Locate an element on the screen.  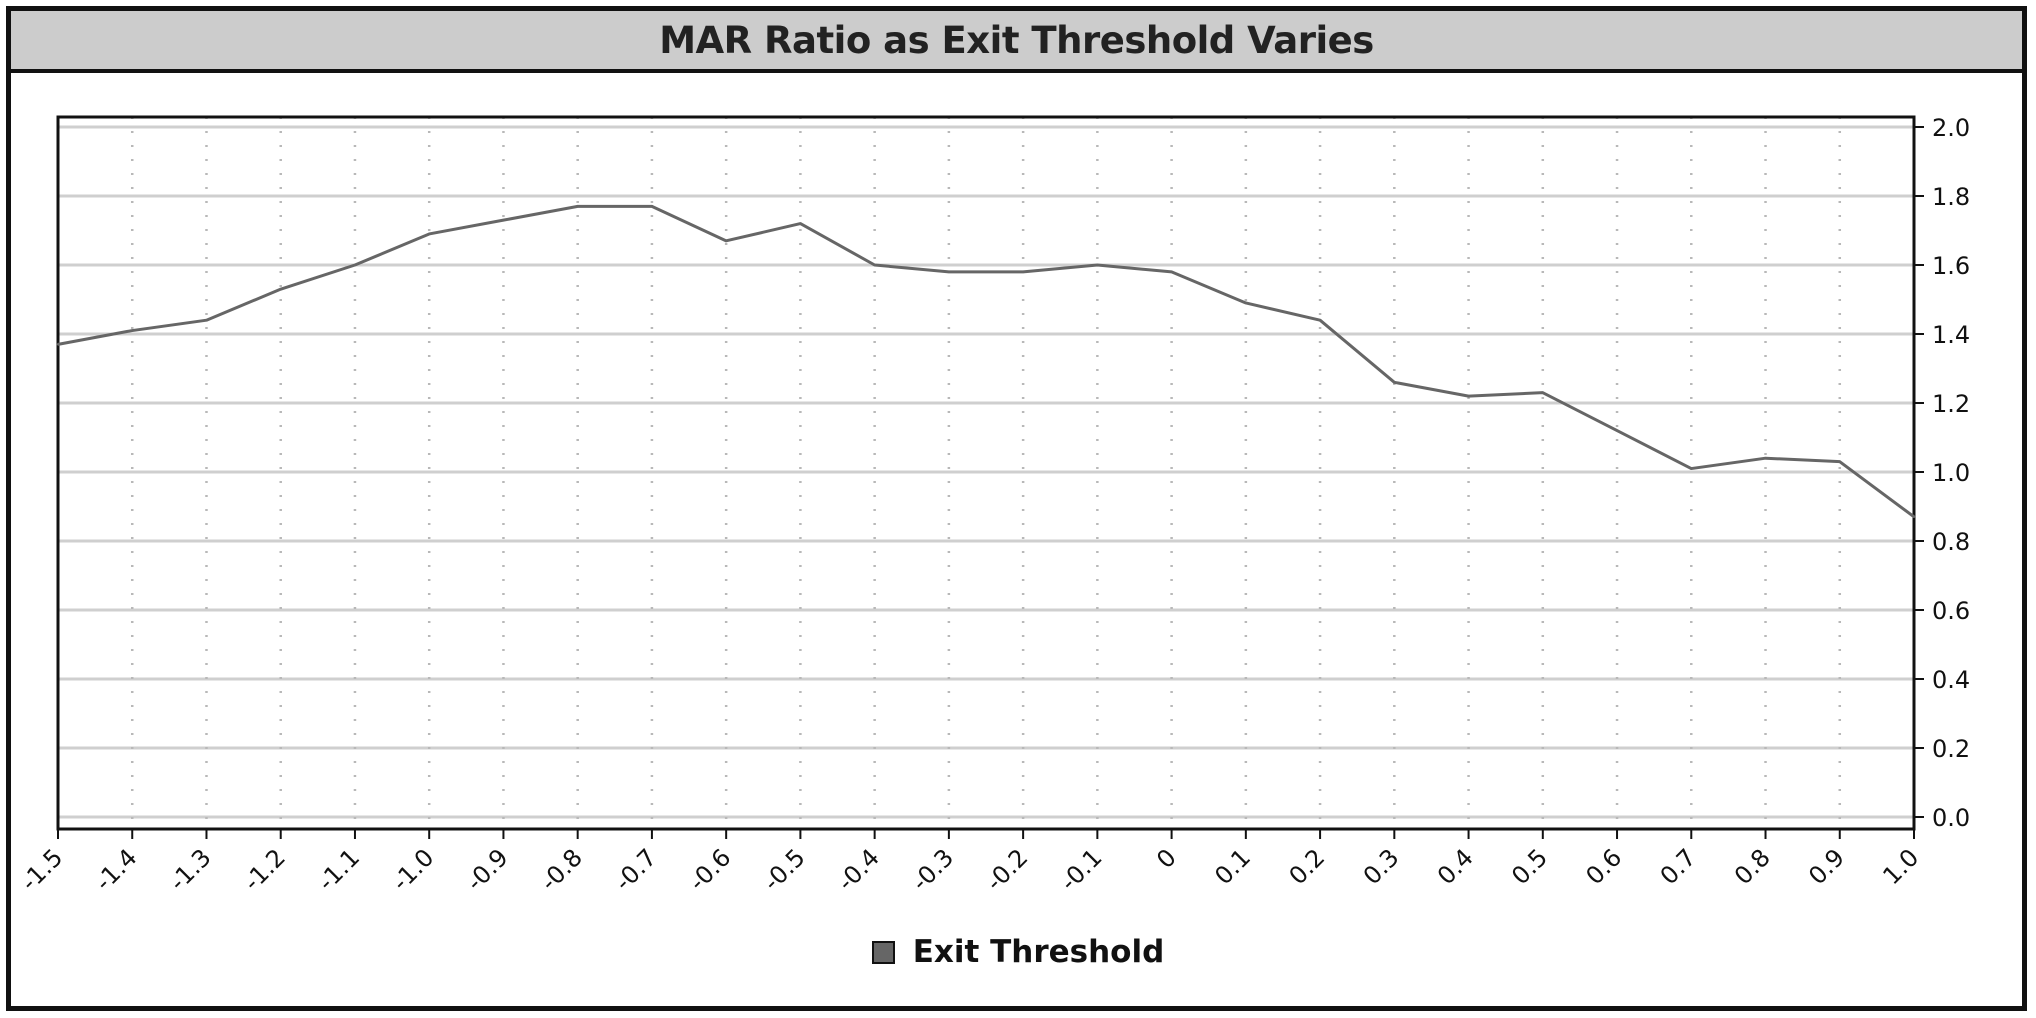
y-tick-label: 0.2 is located at coordinates (1951, 749).